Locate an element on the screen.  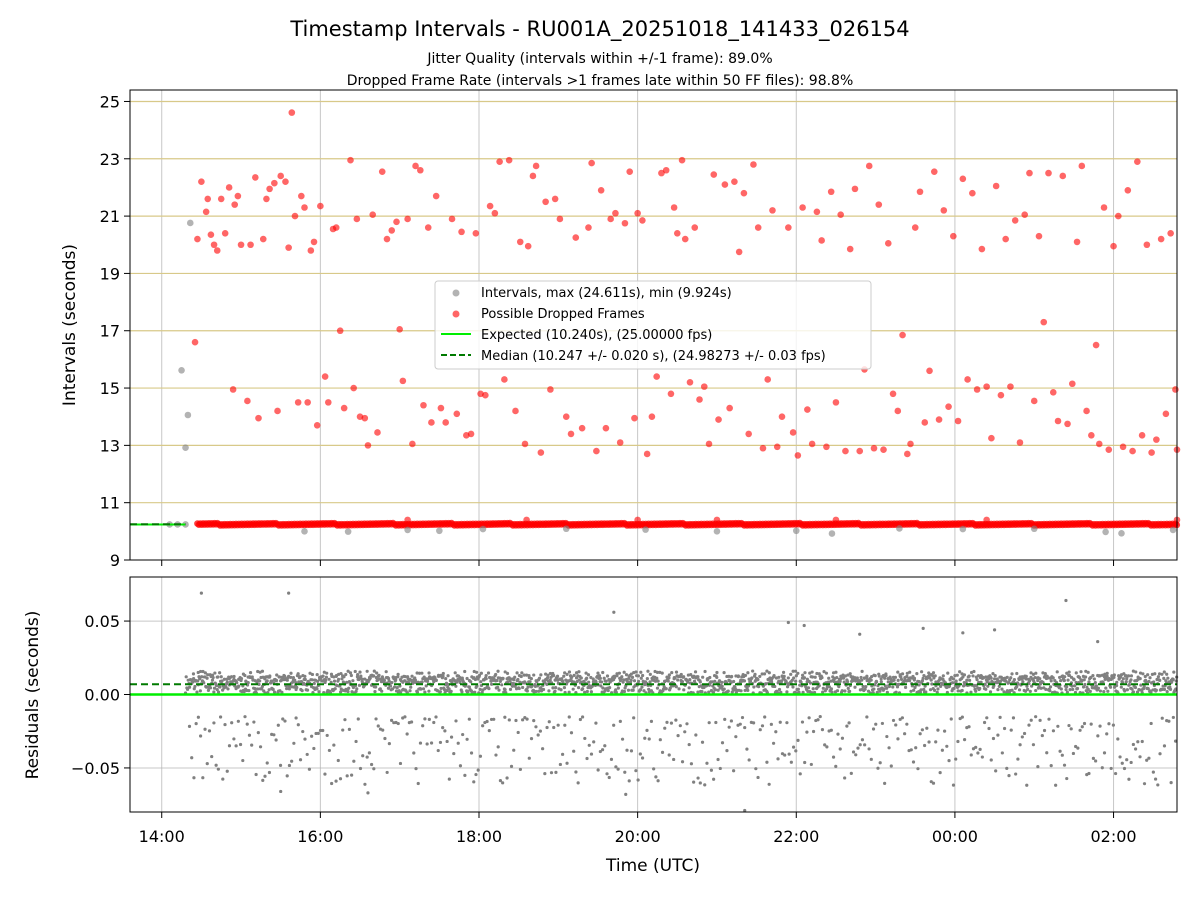
interval-point is located at coordinates (566, 529).